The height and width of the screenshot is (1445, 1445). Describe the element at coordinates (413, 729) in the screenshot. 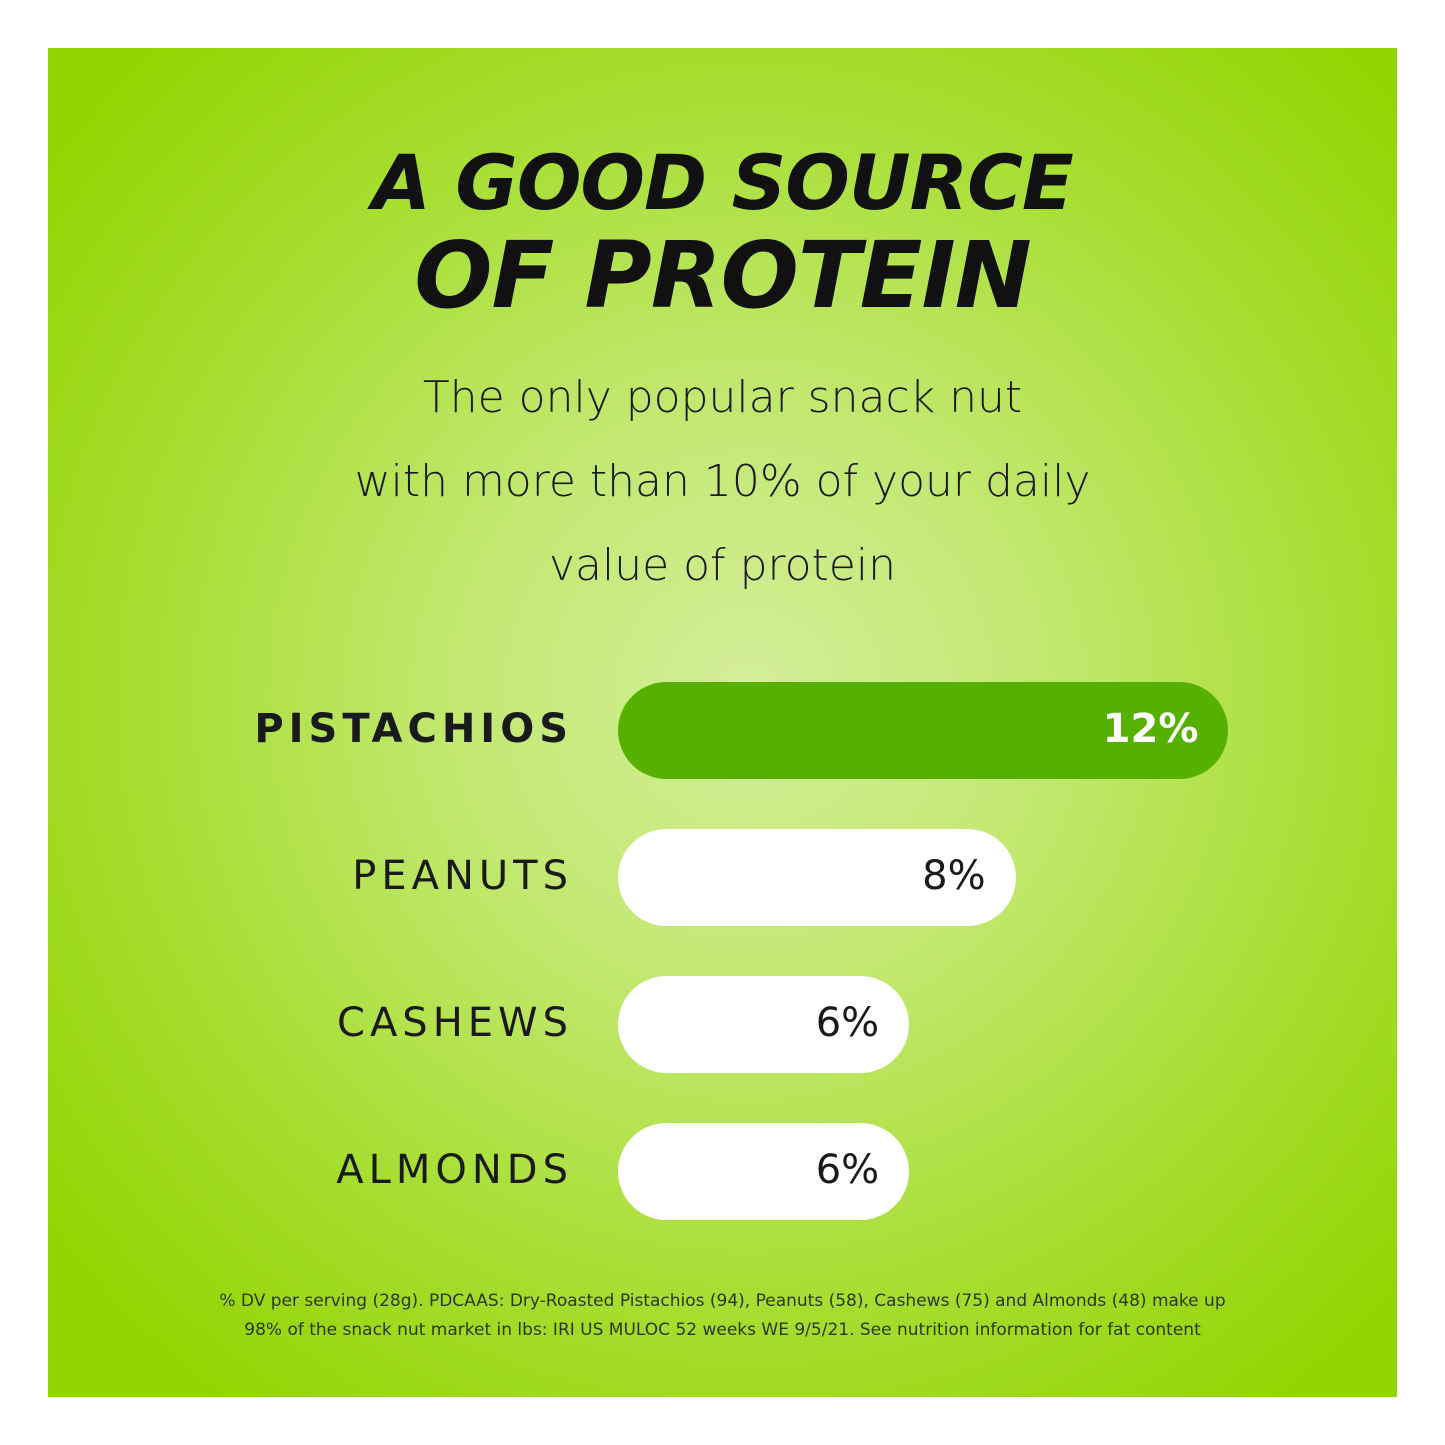

I see `category-label: PISTACHIOS` at that location.